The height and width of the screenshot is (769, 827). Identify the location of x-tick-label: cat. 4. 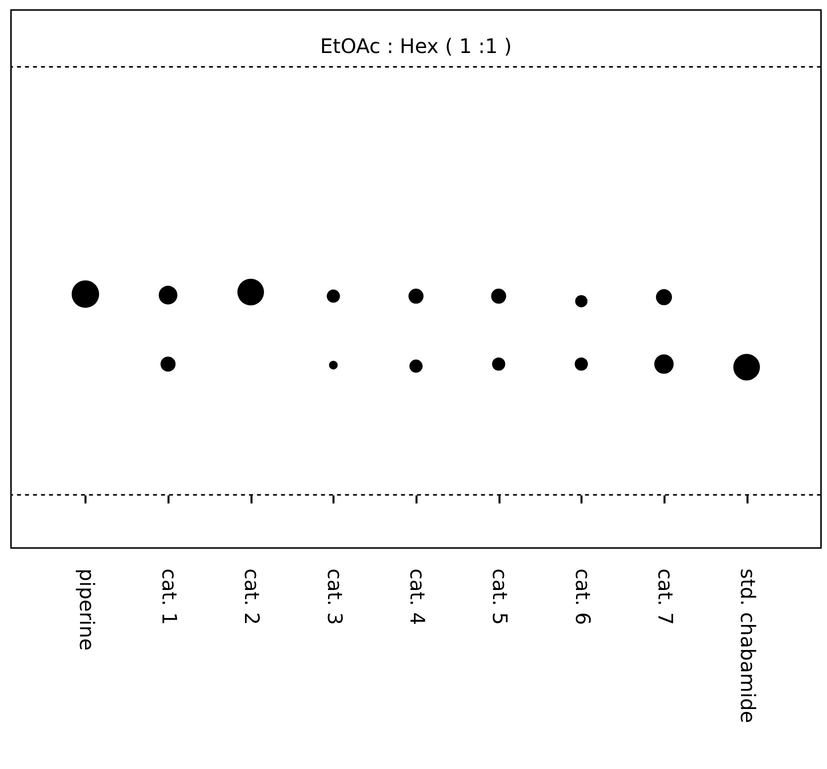
(418, 597).